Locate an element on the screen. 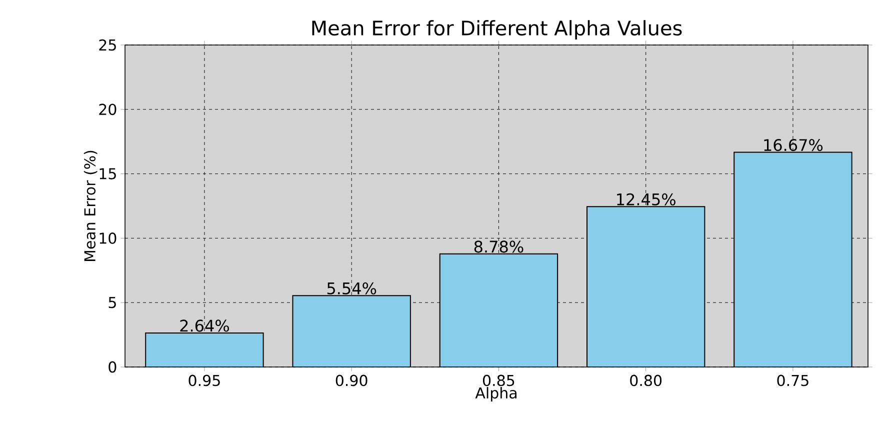 The height and width of the screenshot is (428, 879). y-tick-label: 5 is located at coordinates (112, 302).